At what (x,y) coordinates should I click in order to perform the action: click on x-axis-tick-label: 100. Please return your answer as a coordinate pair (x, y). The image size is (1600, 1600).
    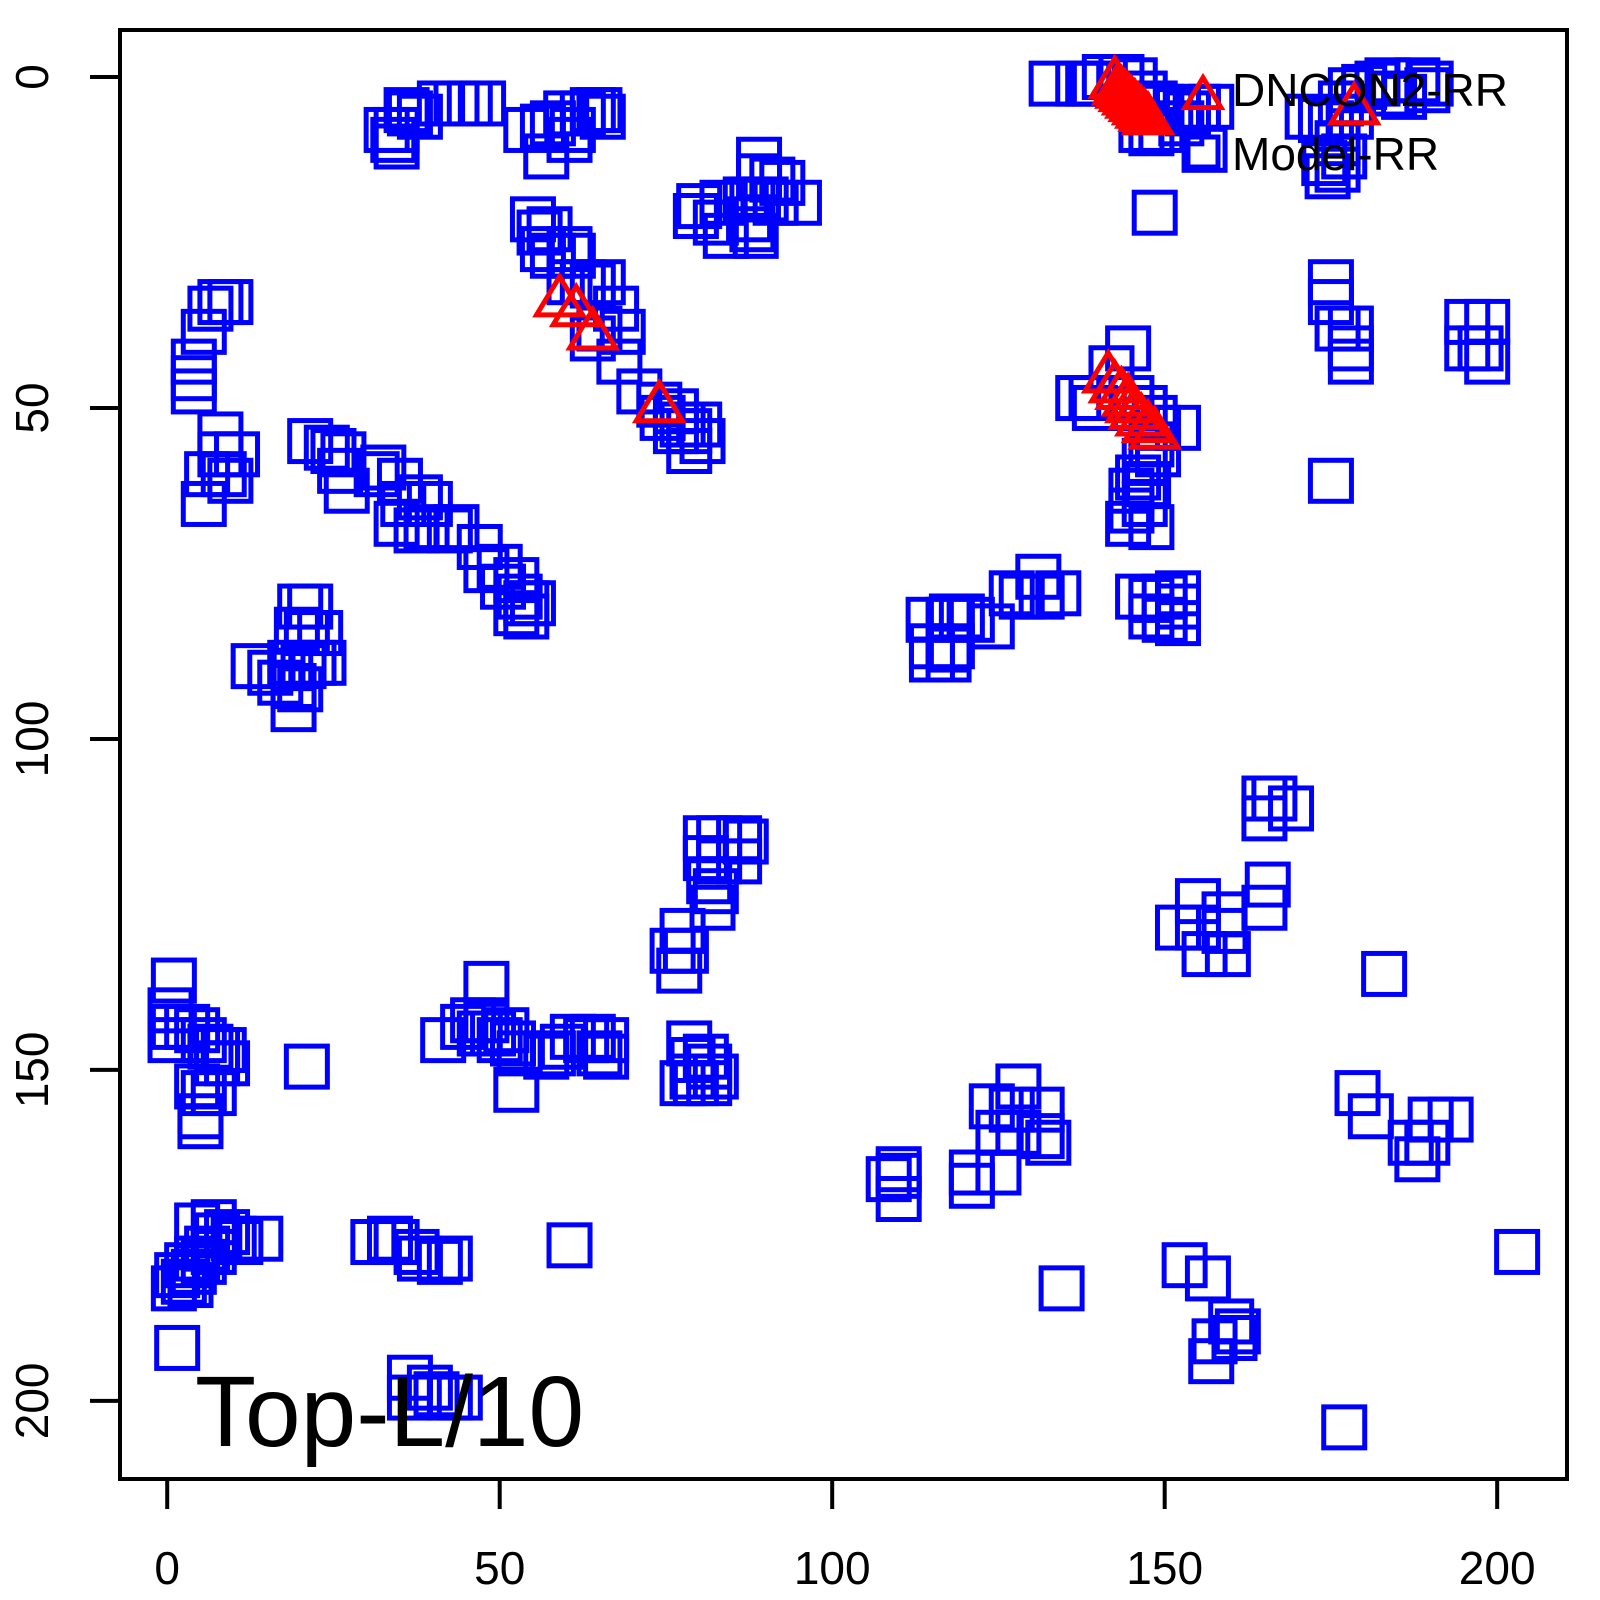
    Looking at the image, I should click on (832, 1568).